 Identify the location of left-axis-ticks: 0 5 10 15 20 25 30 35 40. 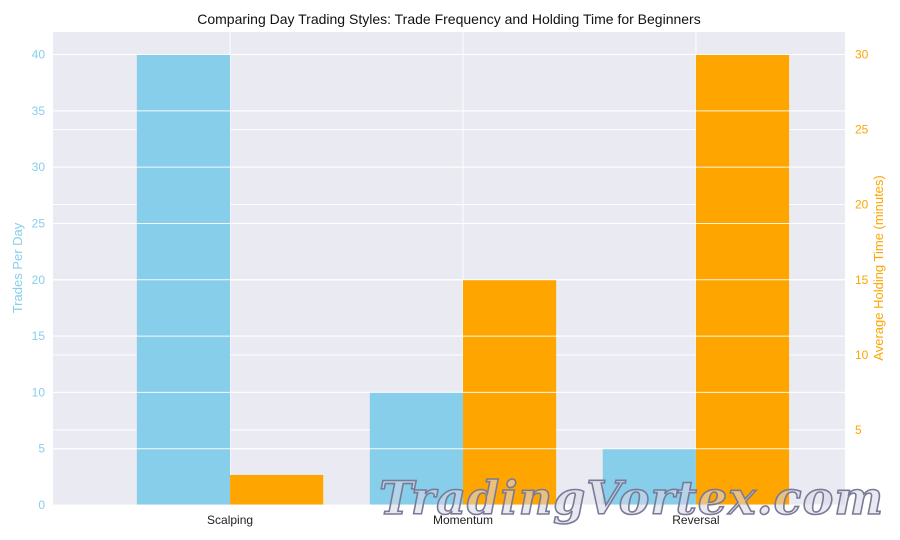
(39, 280).